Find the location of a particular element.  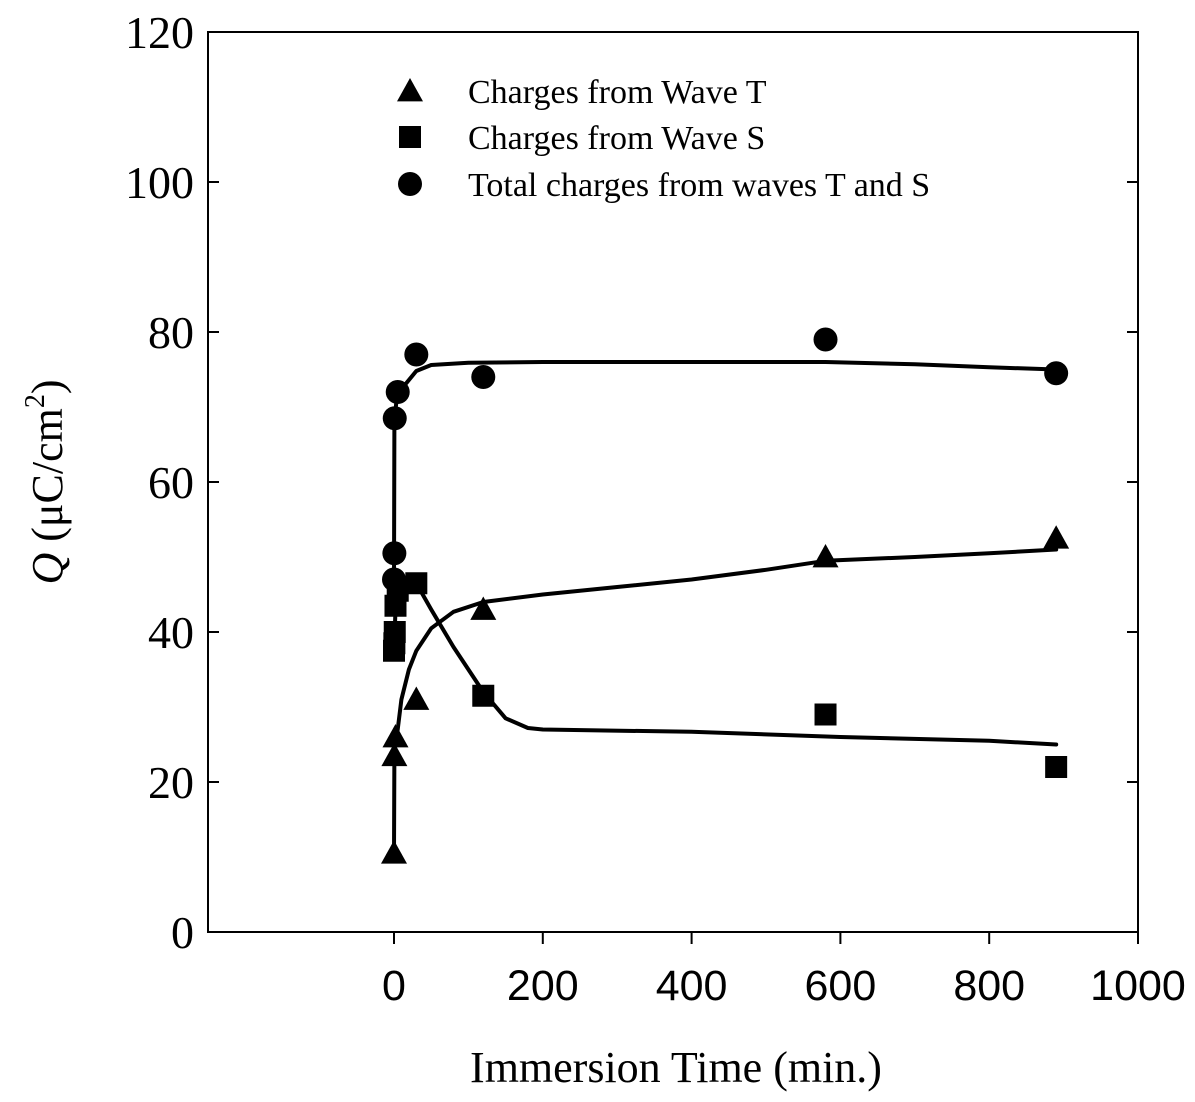

y-tick-label: 20 is located at coordinates (171, 782).